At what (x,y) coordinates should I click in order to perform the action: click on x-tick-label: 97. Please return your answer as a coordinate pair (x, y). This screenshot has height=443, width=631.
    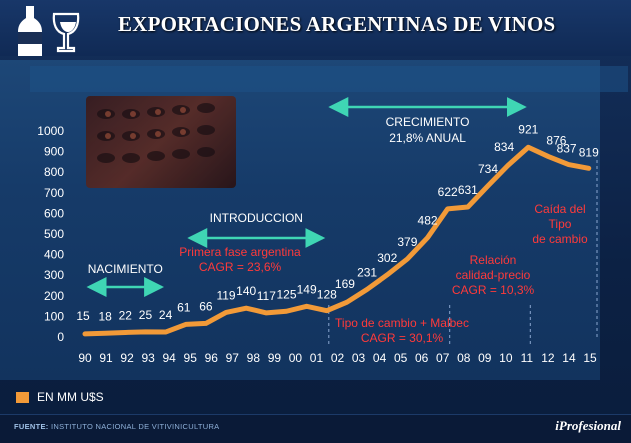
    Looking at the image, I should click on (233, 358).